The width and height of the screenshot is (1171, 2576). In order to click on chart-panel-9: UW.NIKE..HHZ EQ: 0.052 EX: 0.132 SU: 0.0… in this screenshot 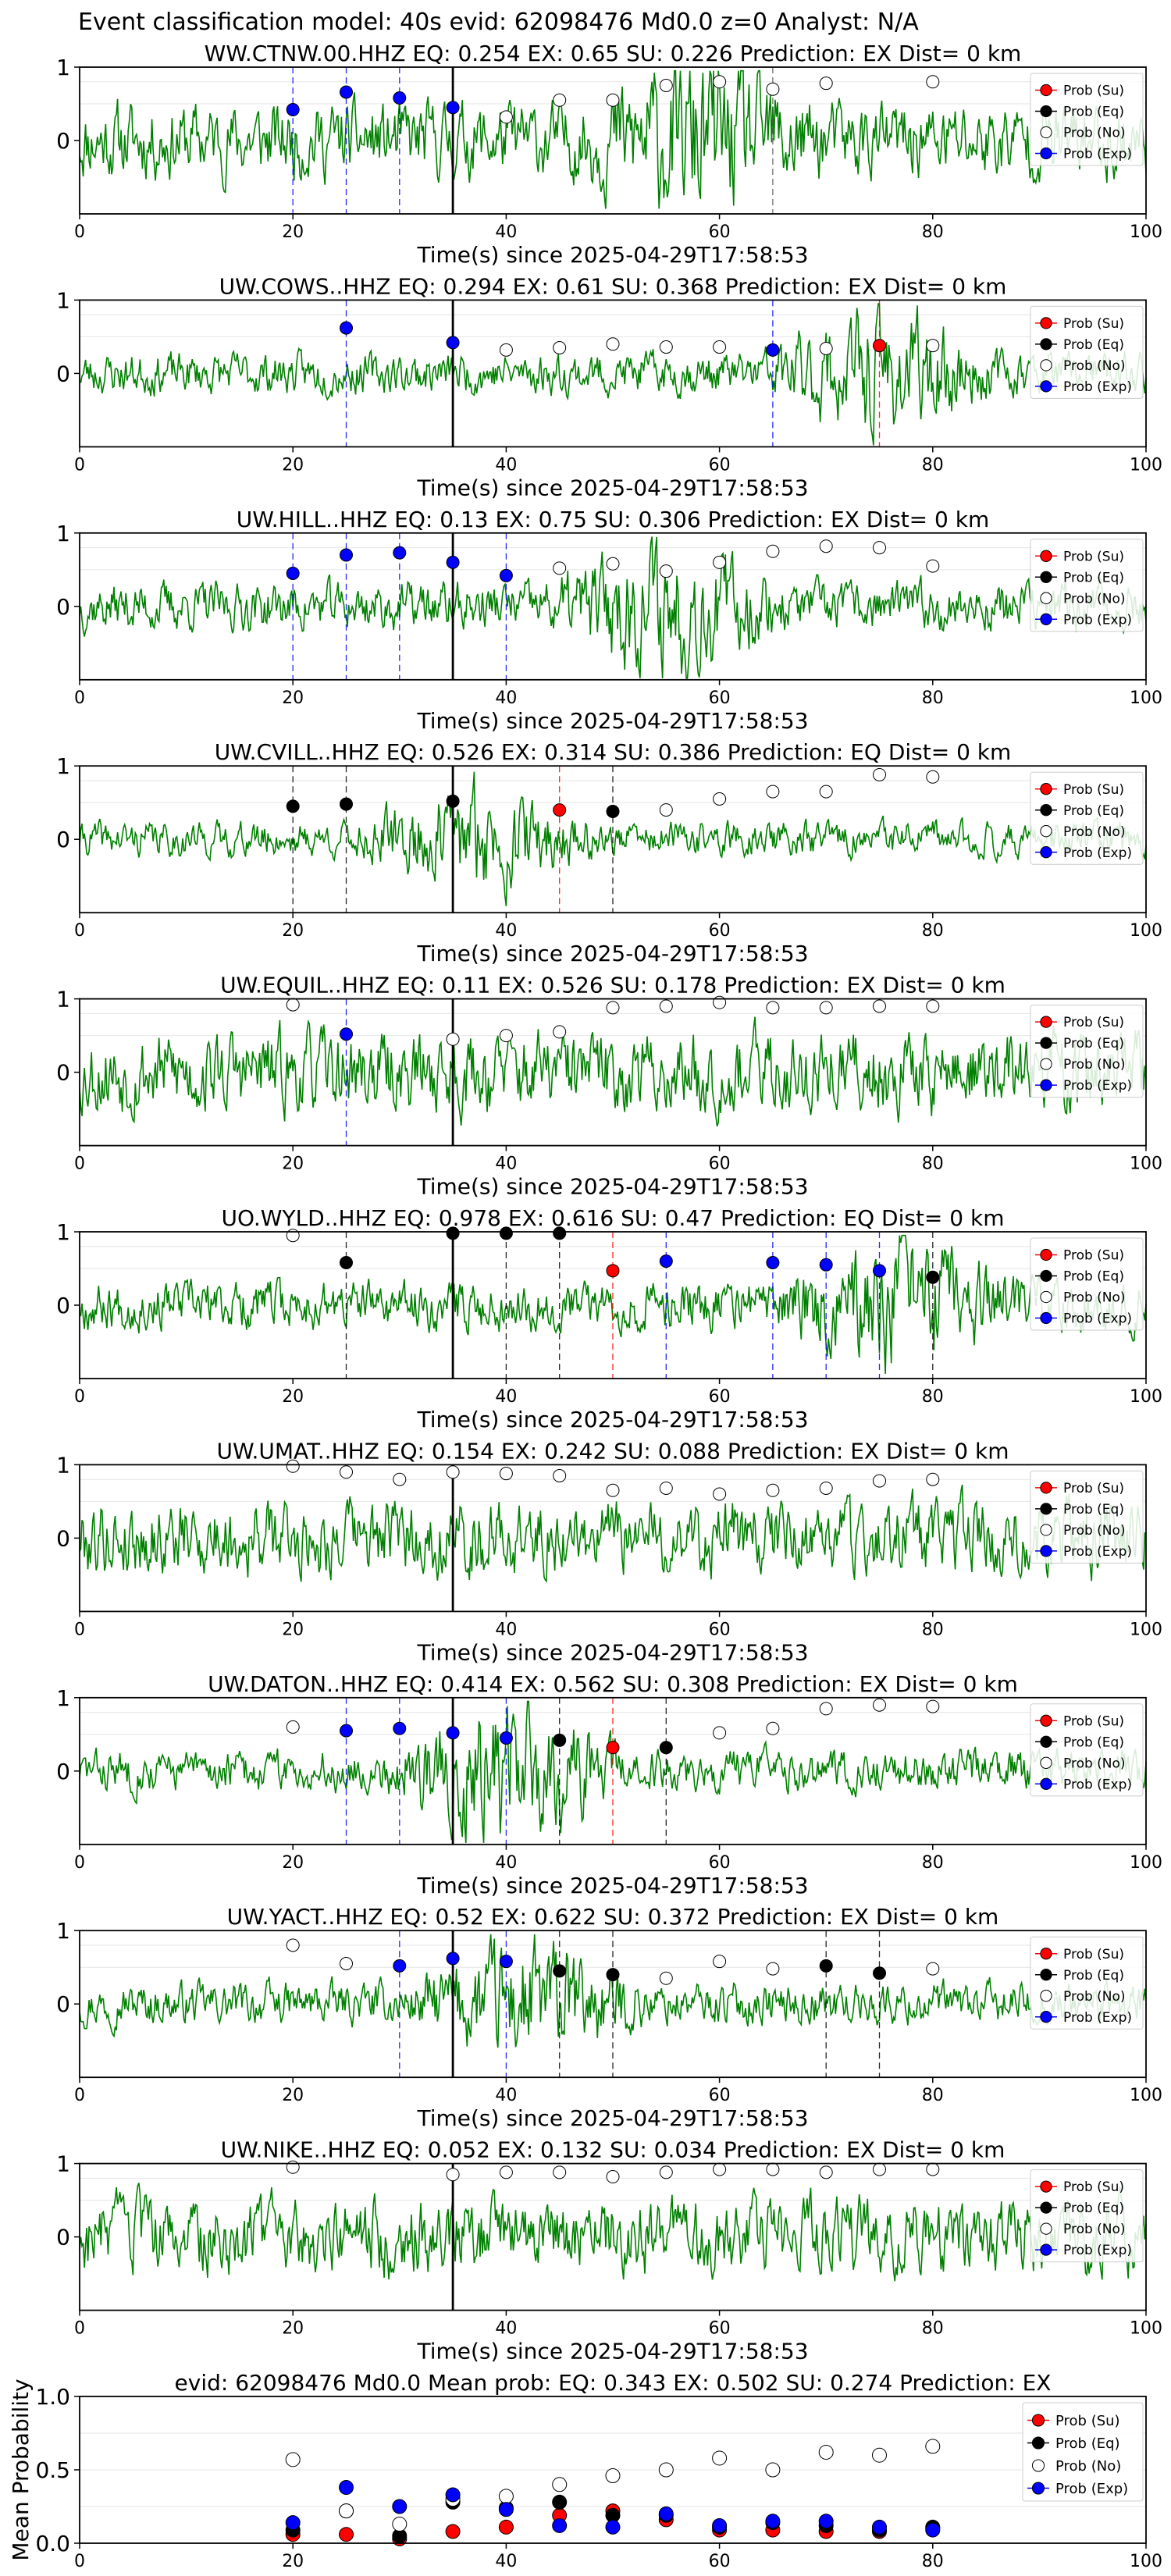, I will do `click(609, 2250)`.